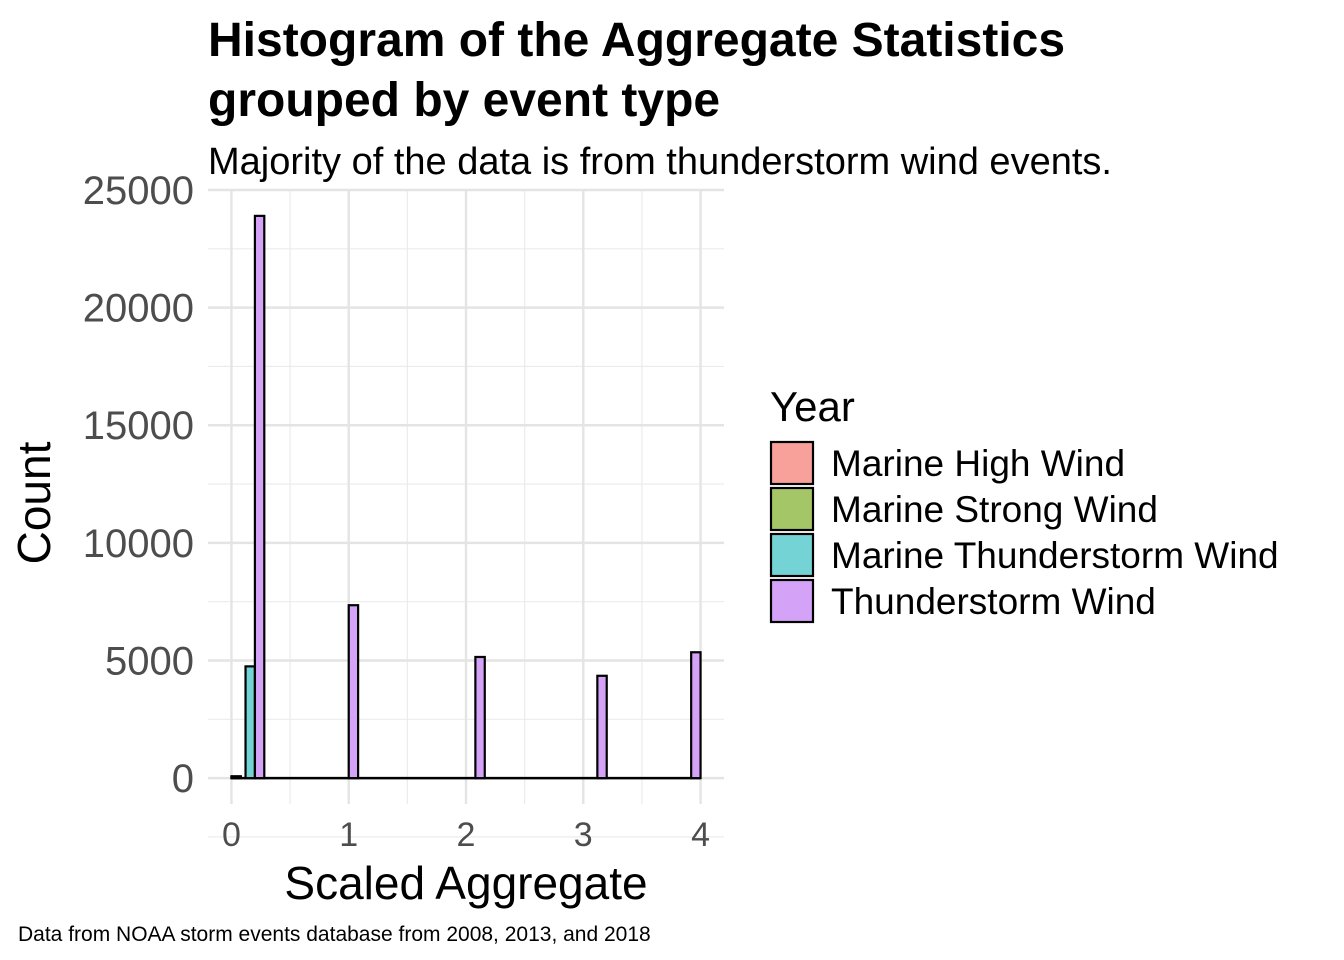 Image resolution: width=1344 pixels, height=960 pixels. I want to click on y-tick-label: 25000, so click(138, 191).